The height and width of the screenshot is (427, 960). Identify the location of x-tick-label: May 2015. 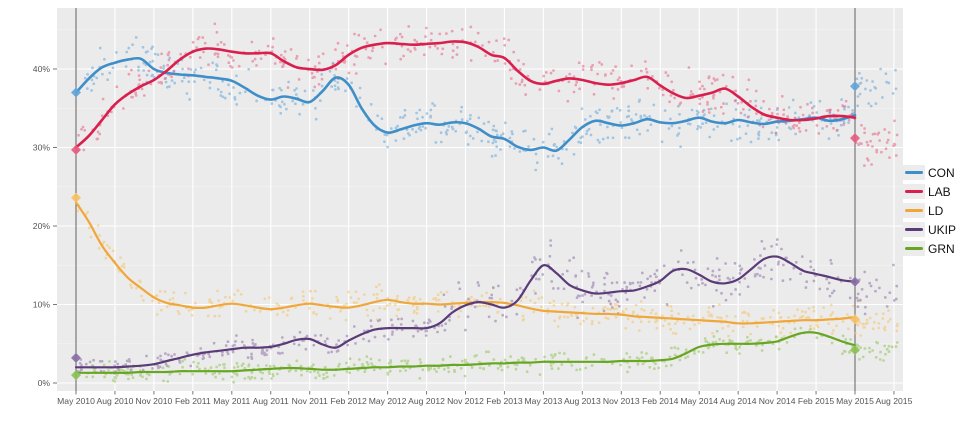
(855, 401).